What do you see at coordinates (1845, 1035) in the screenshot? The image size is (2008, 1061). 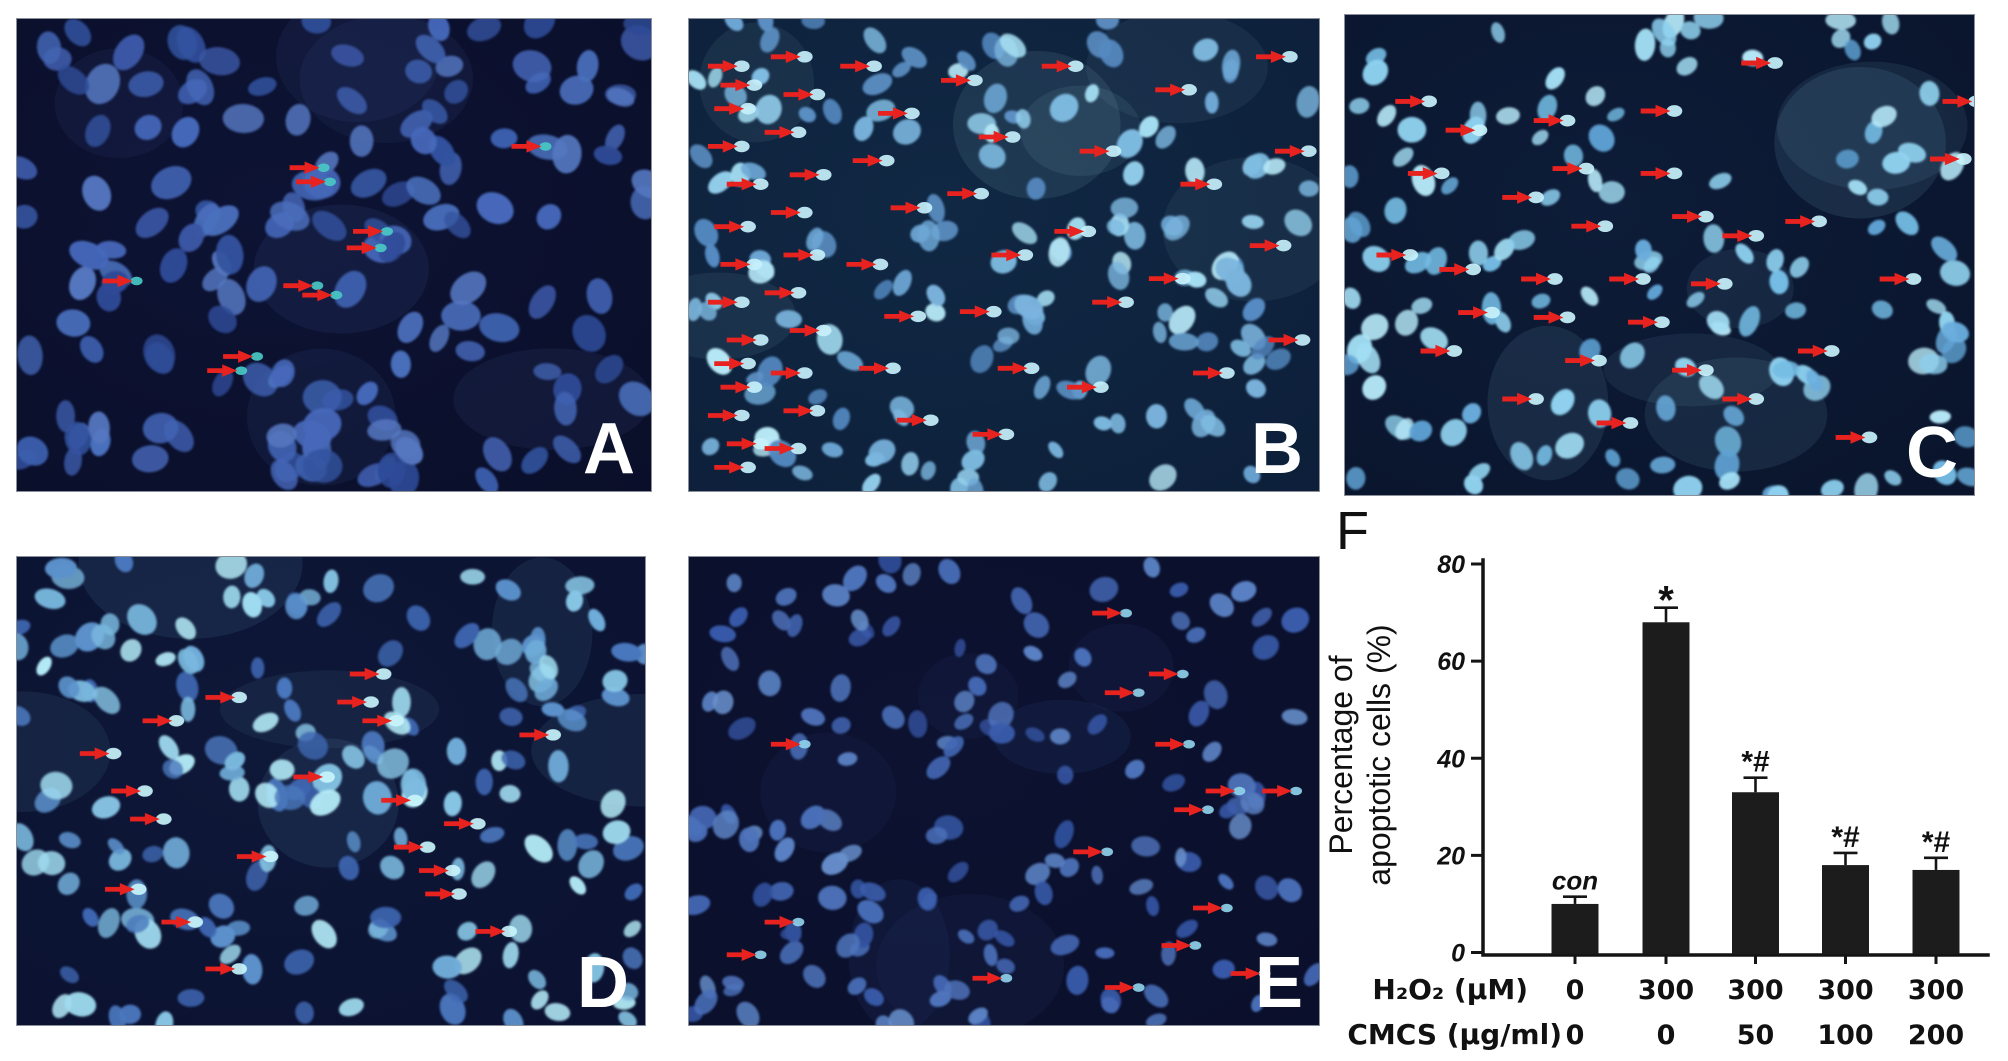 I see `cmcs-value: 100` at bounding box center [1845, 1035].